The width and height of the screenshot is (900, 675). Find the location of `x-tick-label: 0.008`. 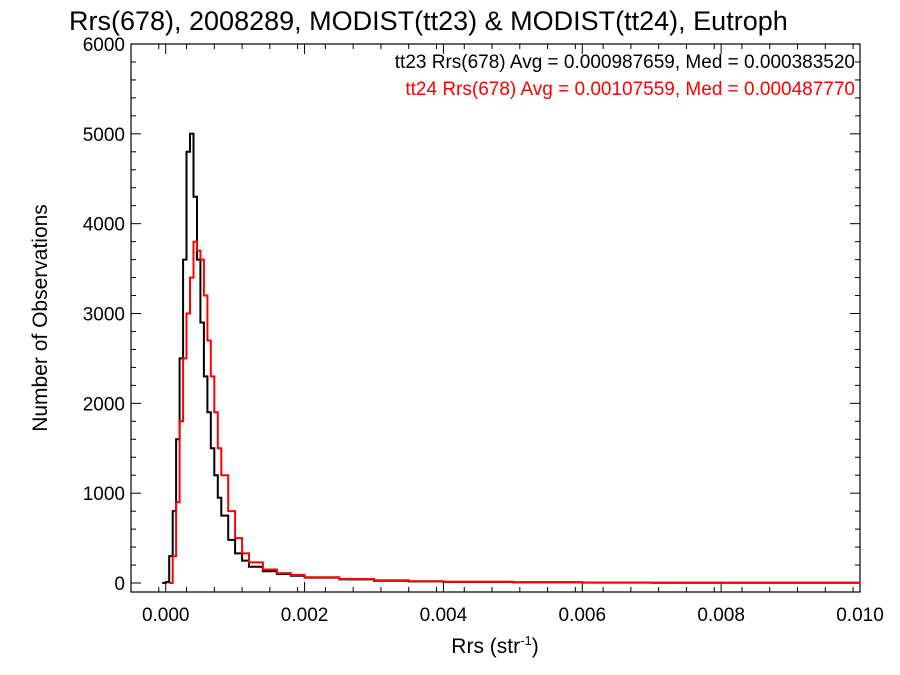

x-tick-label: 0.008 is located at coordinates (721, 615).